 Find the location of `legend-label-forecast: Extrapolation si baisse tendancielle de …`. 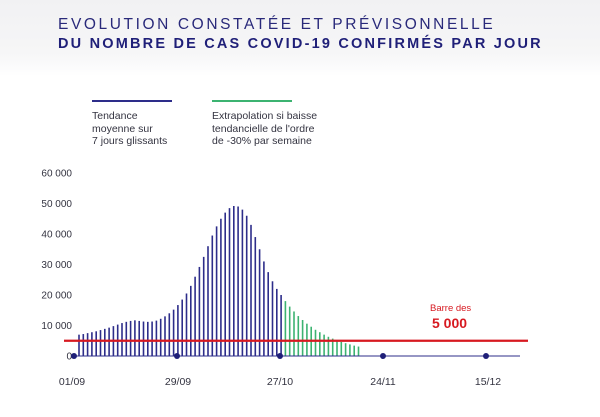

legend-label-forecast: Extrapolation si baisse tendancielle de … is located at coordinates (265, 128).